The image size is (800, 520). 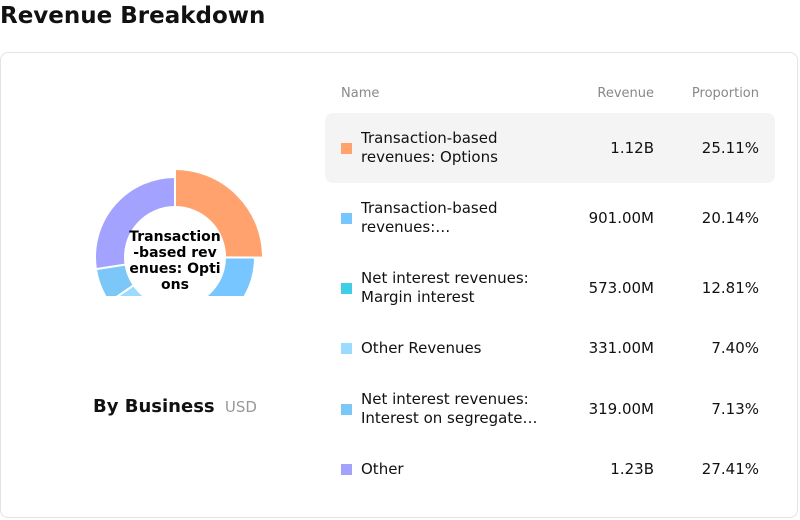 I want to click on chart-title: By Business, so click(x=154, y=406).